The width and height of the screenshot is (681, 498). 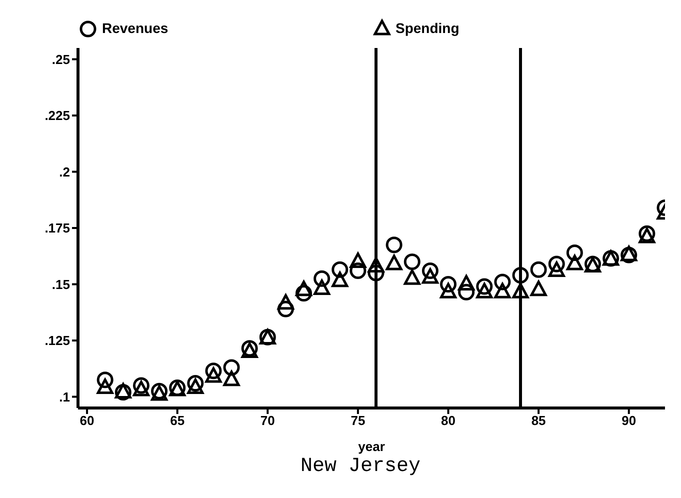 What do you see at coordinates (358, 420) in the screenshot?
I see `x-tick-label: 75` at bounding box center [358, 420].